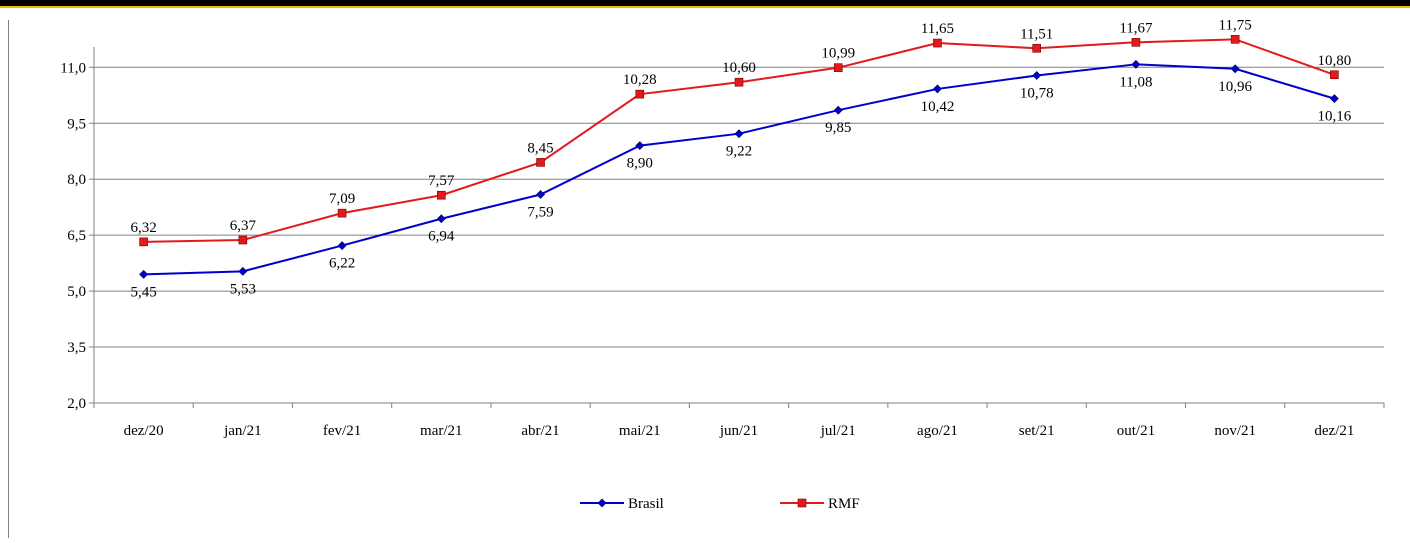  What do you see at coordinates (342, 264) in the screenshot?
I see `data-label-brasil: 6,22` at bounding box center [342, 264].